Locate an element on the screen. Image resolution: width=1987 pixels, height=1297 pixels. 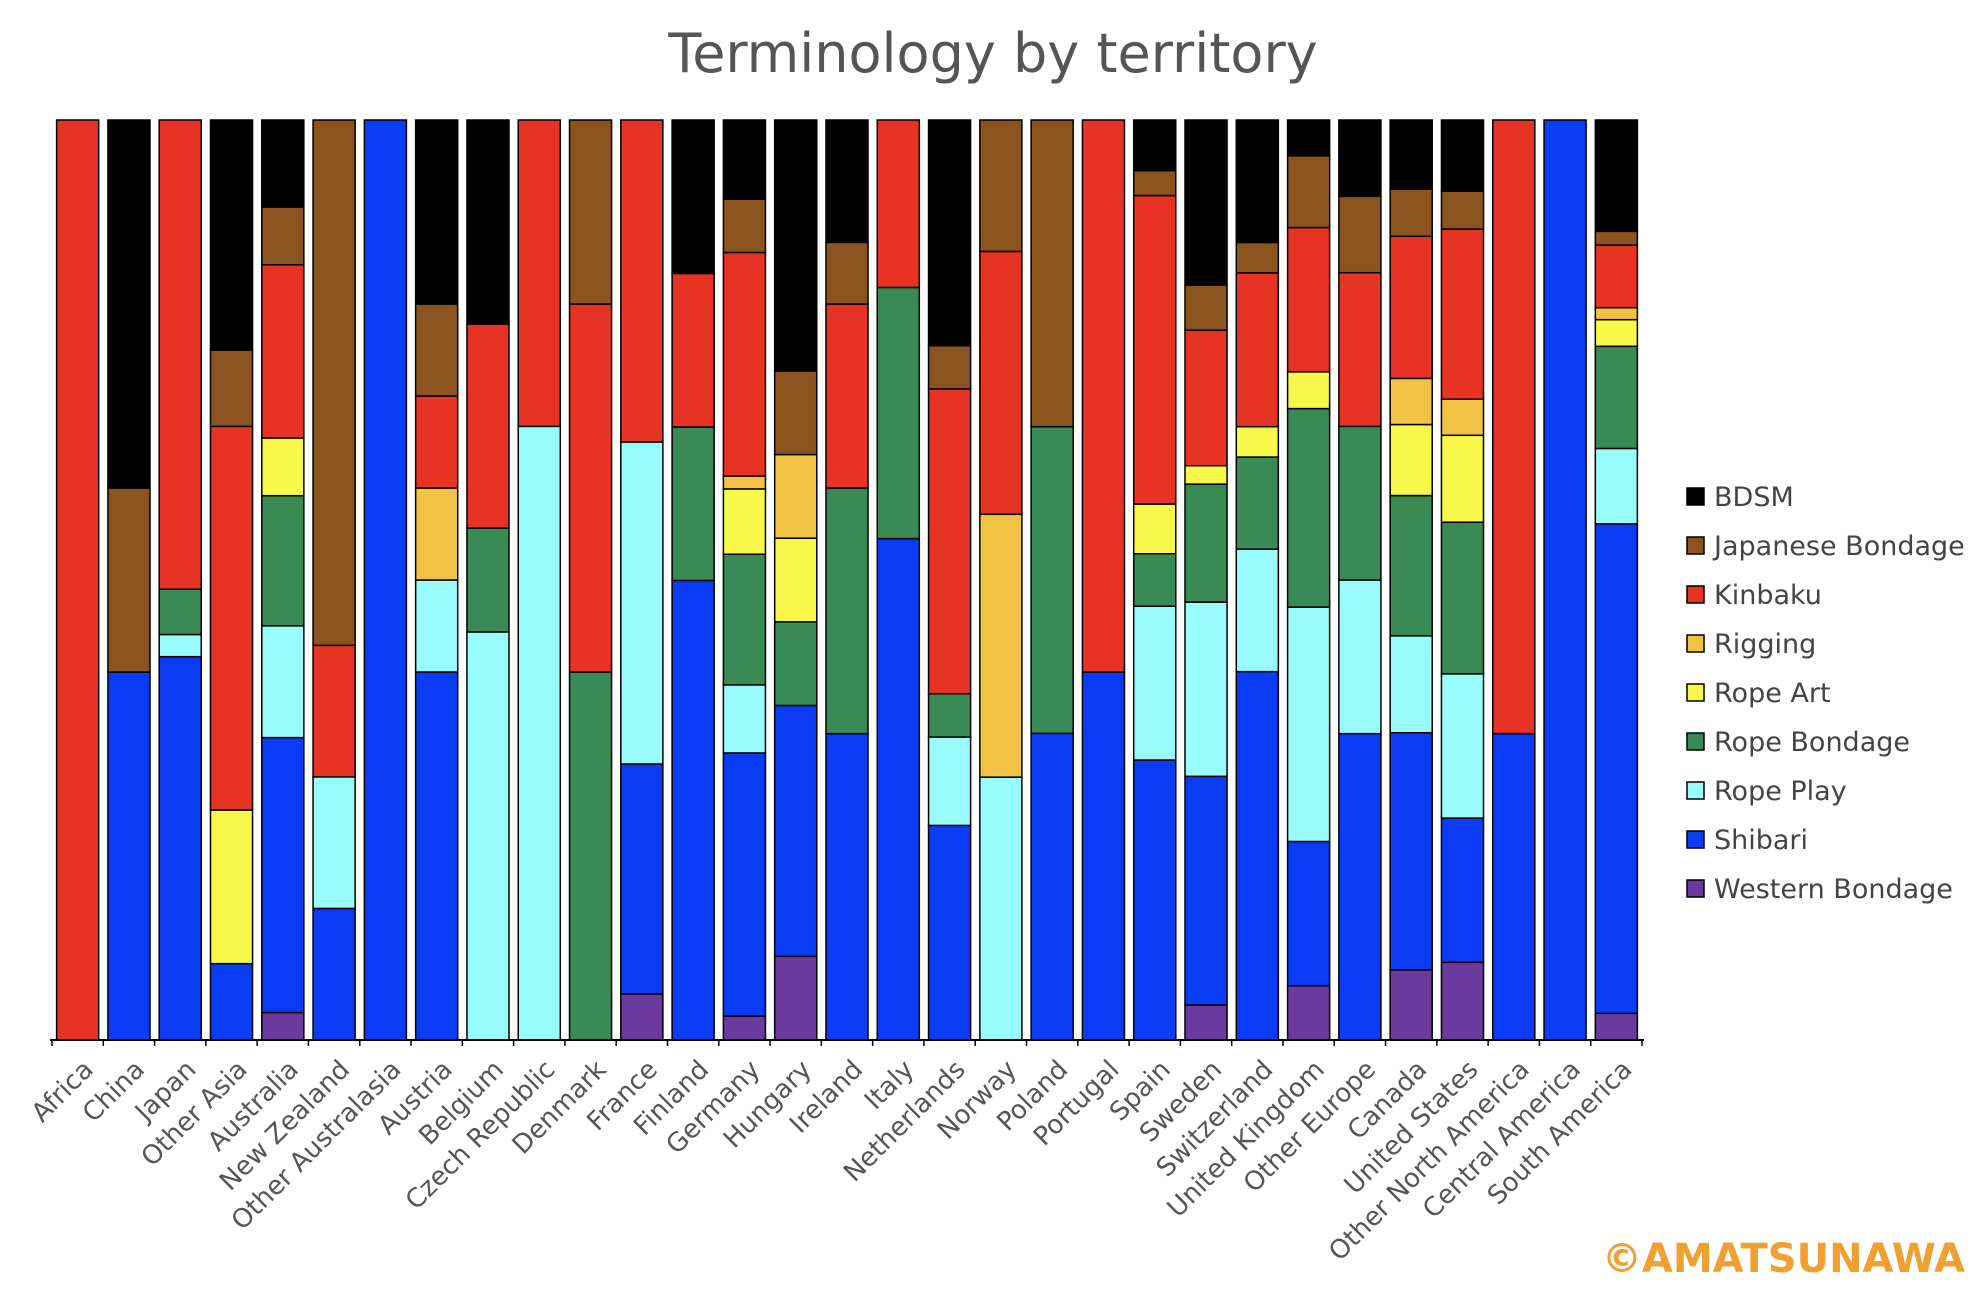
bar-segment-africa-kinbaku is located at coordinates (77, 580).